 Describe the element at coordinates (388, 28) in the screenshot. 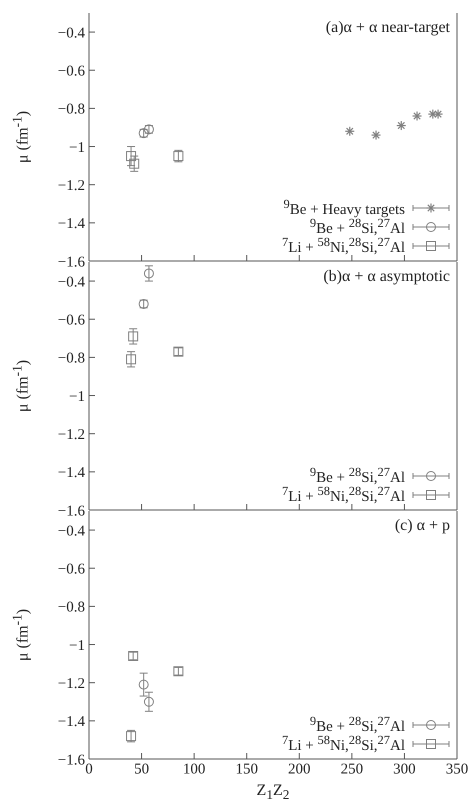

I see `chart-title: (a)α + α near-target` at that location.